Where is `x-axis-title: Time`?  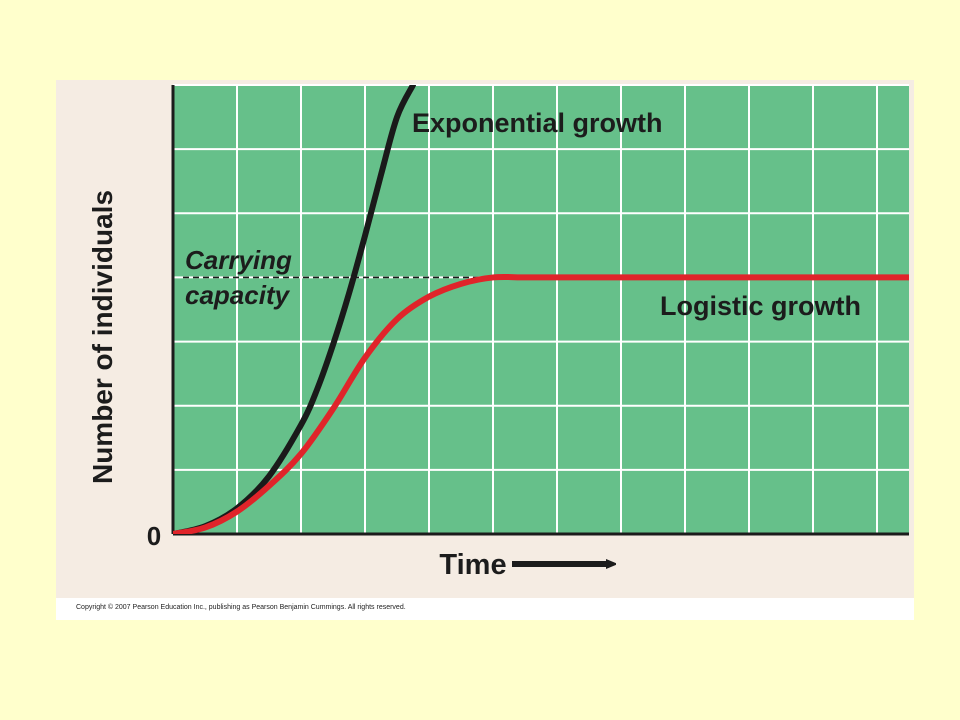
x-axis-title: Time is located at coordinates (472, 565).